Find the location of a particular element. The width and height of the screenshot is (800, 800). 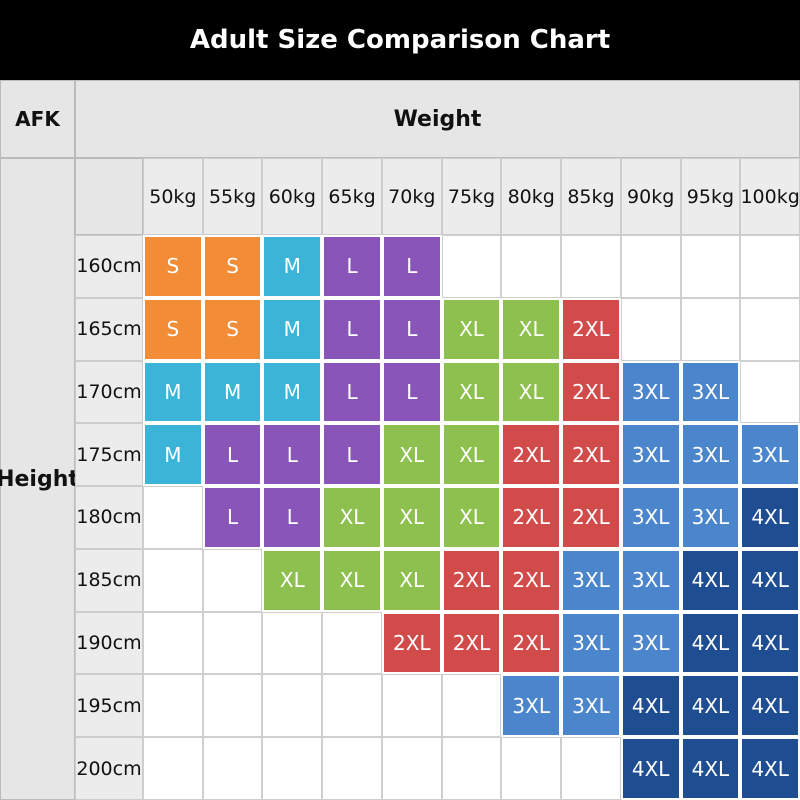

height-label: 165cm is located at coordinates (109, 329).